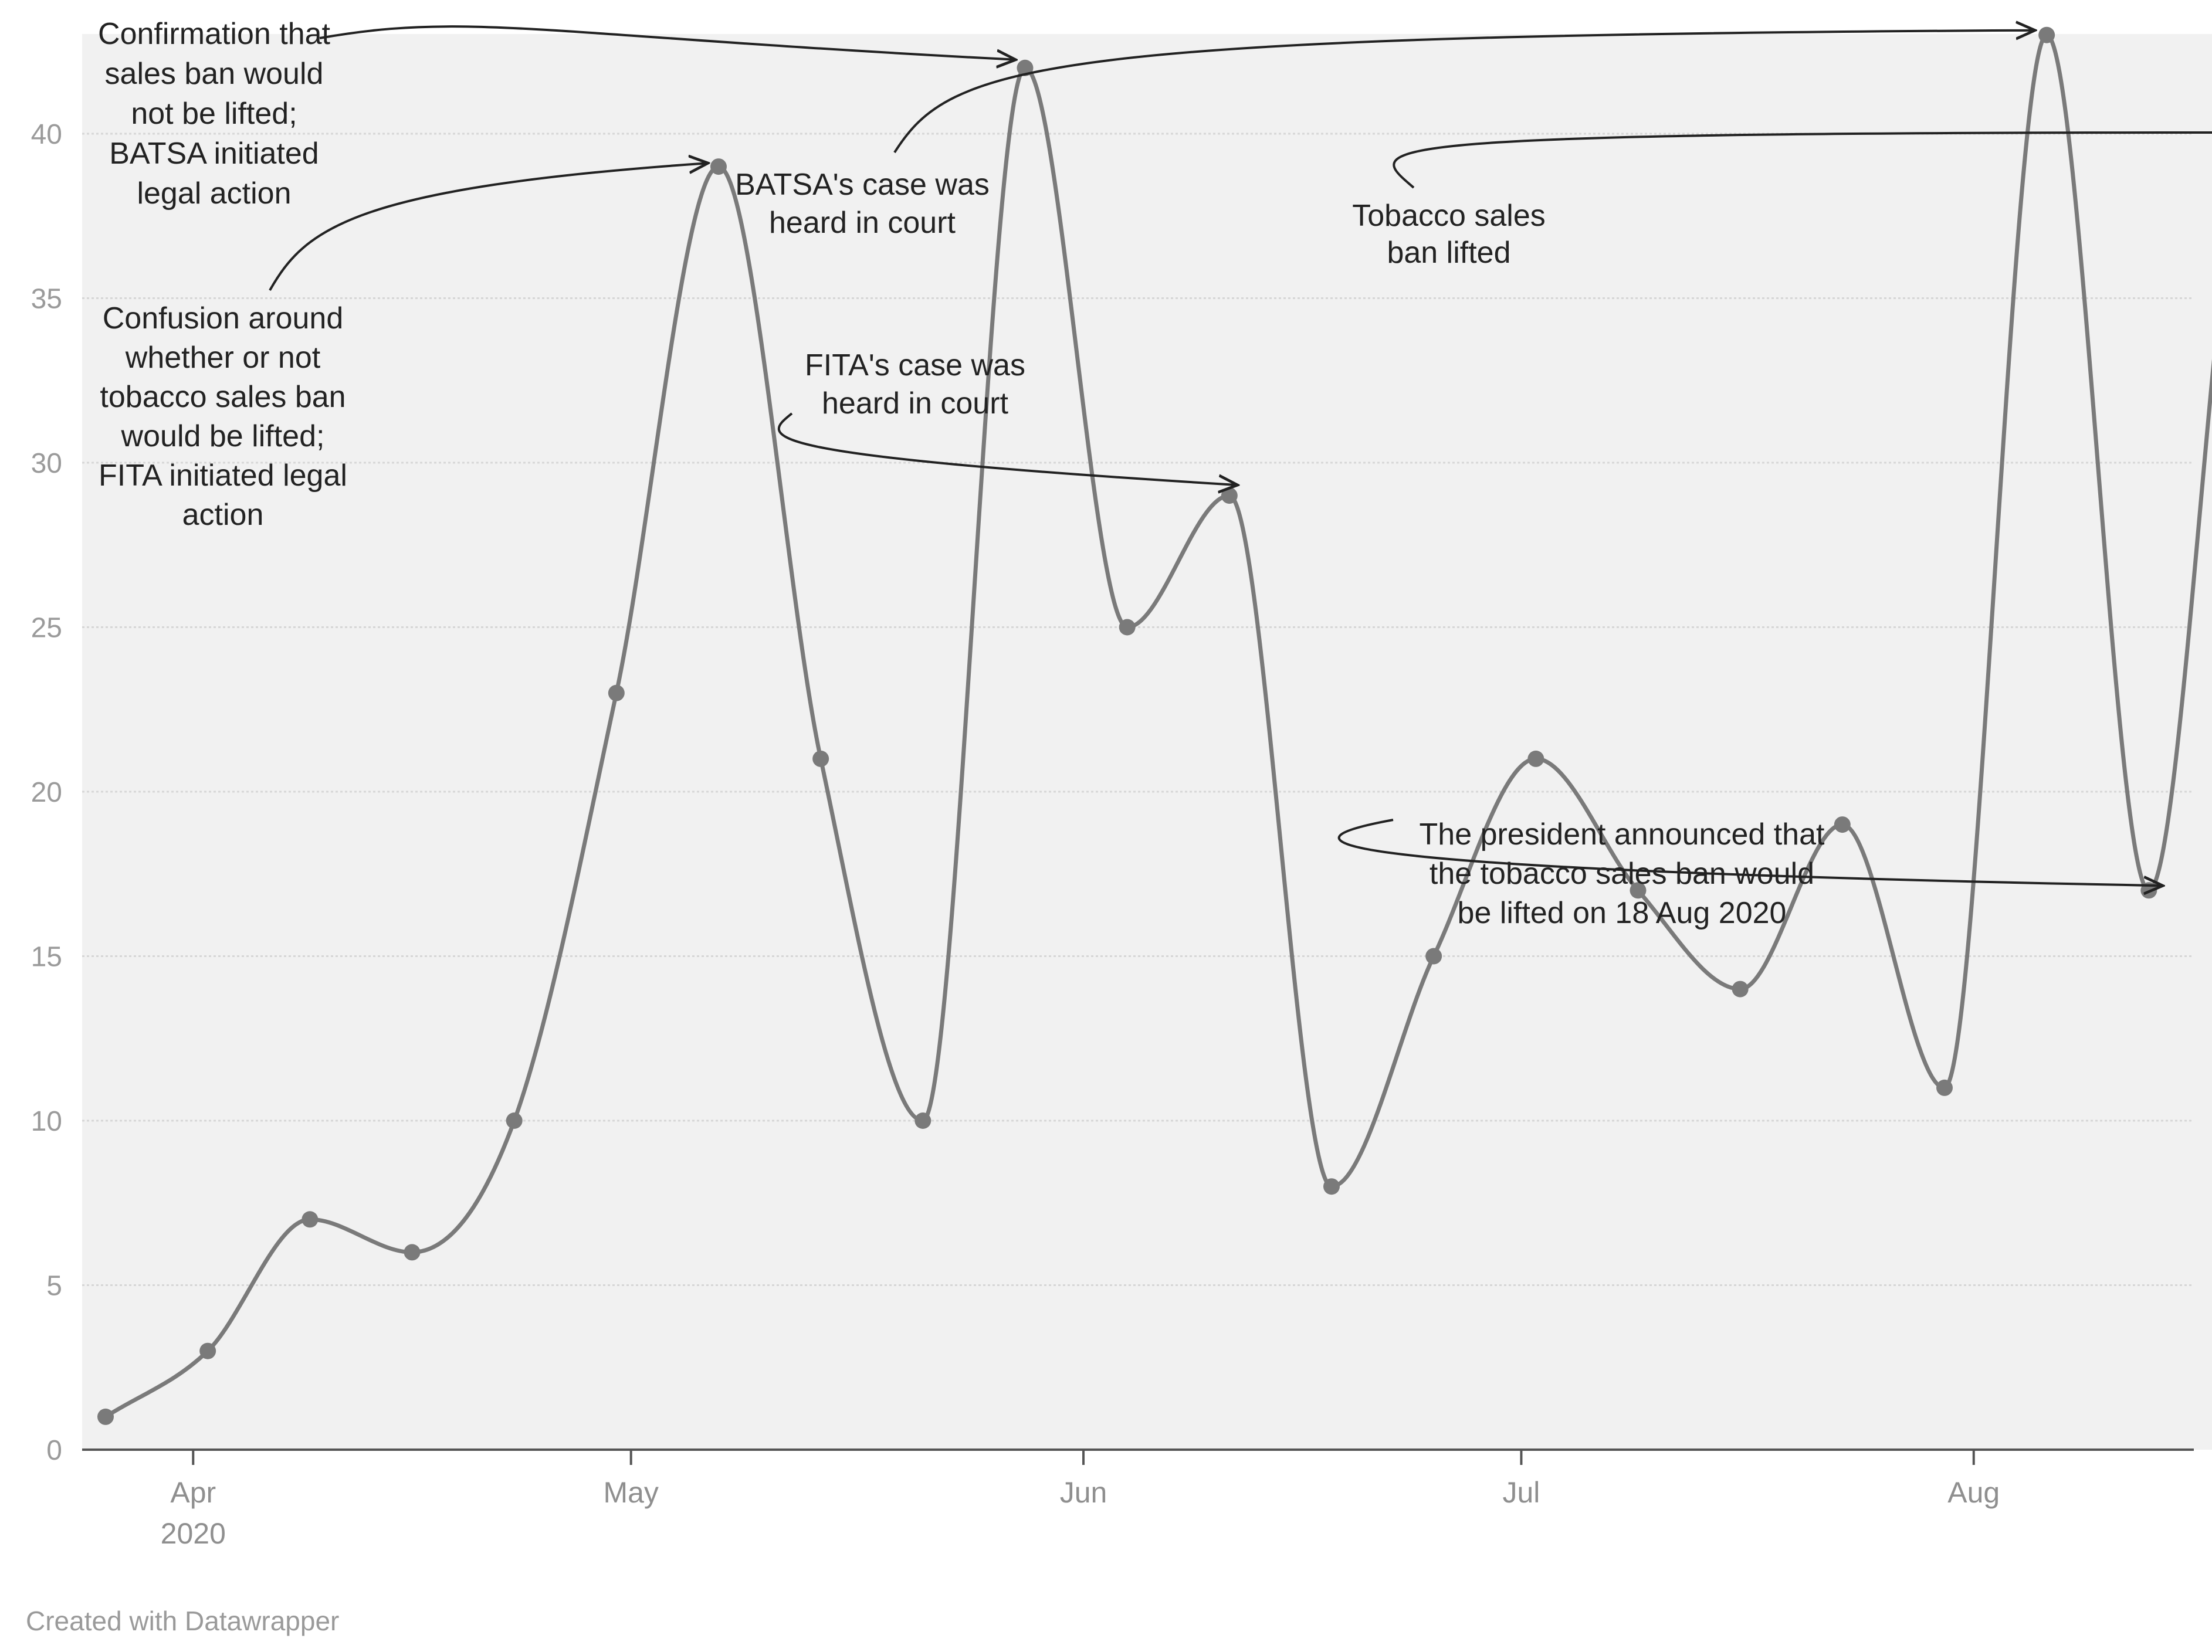  Describe the element at coordinates (1138, 1499) in the screenshot. I see `x-axis: Apr2020MayJunJulAugSepOctNovDec` at that location.